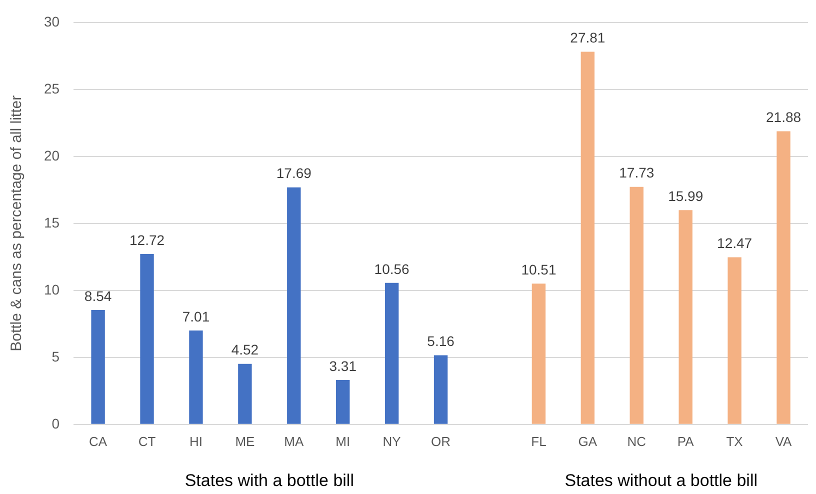  I want to click on data-label: 17.69, so click(294, 173).